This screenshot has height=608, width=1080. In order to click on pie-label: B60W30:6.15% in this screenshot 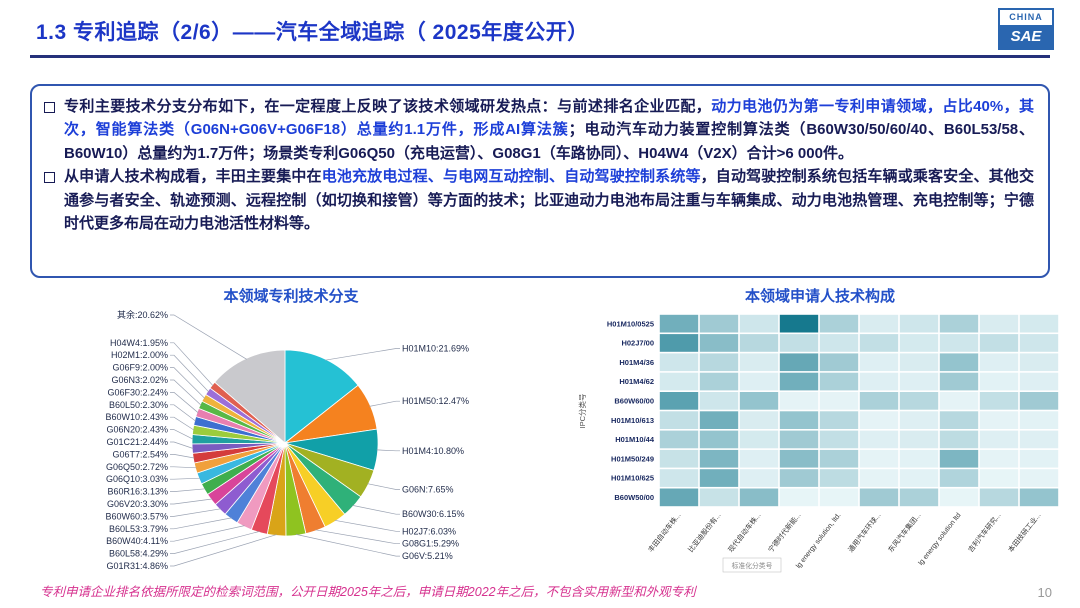, I will do `click(433, 514)`.